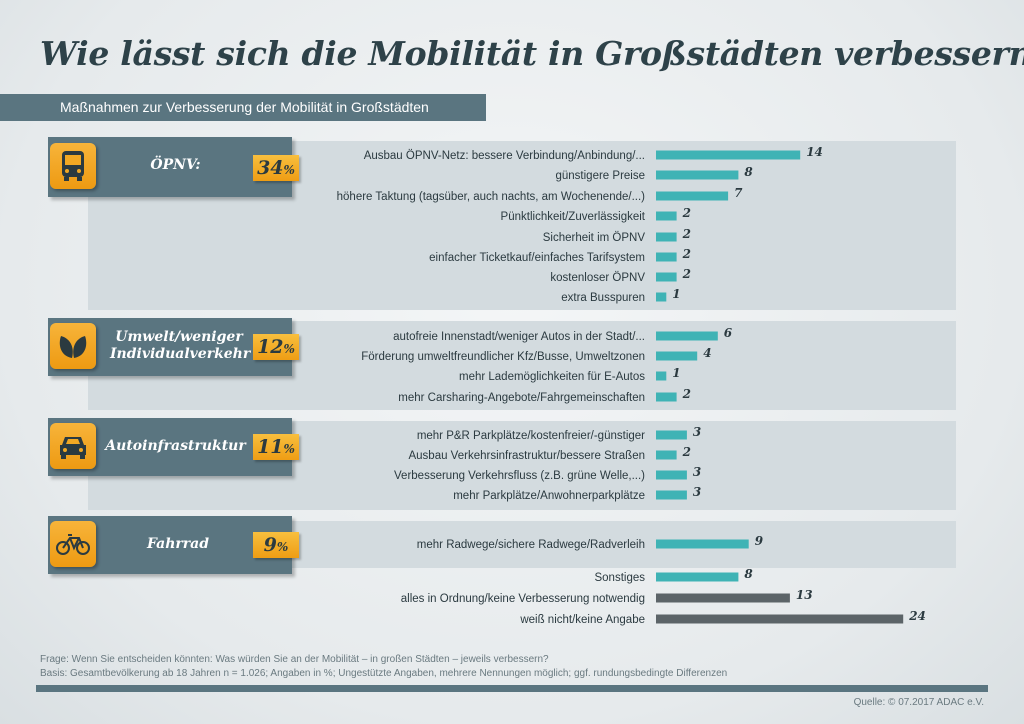 The width and height of the screenshot is (1024, 724). I want to click on car-icon, so click(73, 446).